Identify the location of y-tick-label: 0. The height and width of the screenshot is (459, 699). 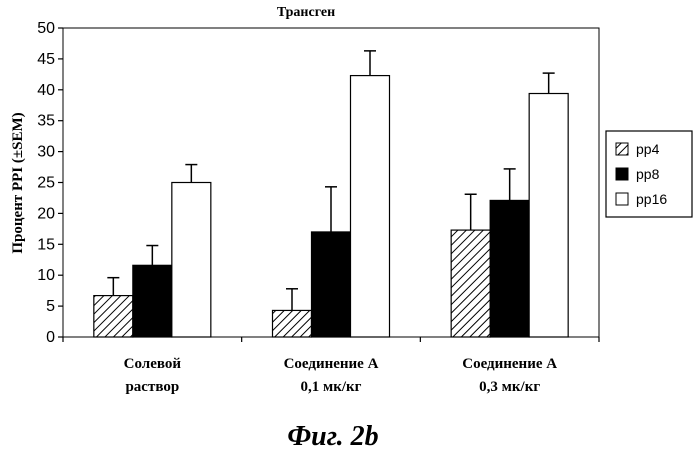
(50, 337).